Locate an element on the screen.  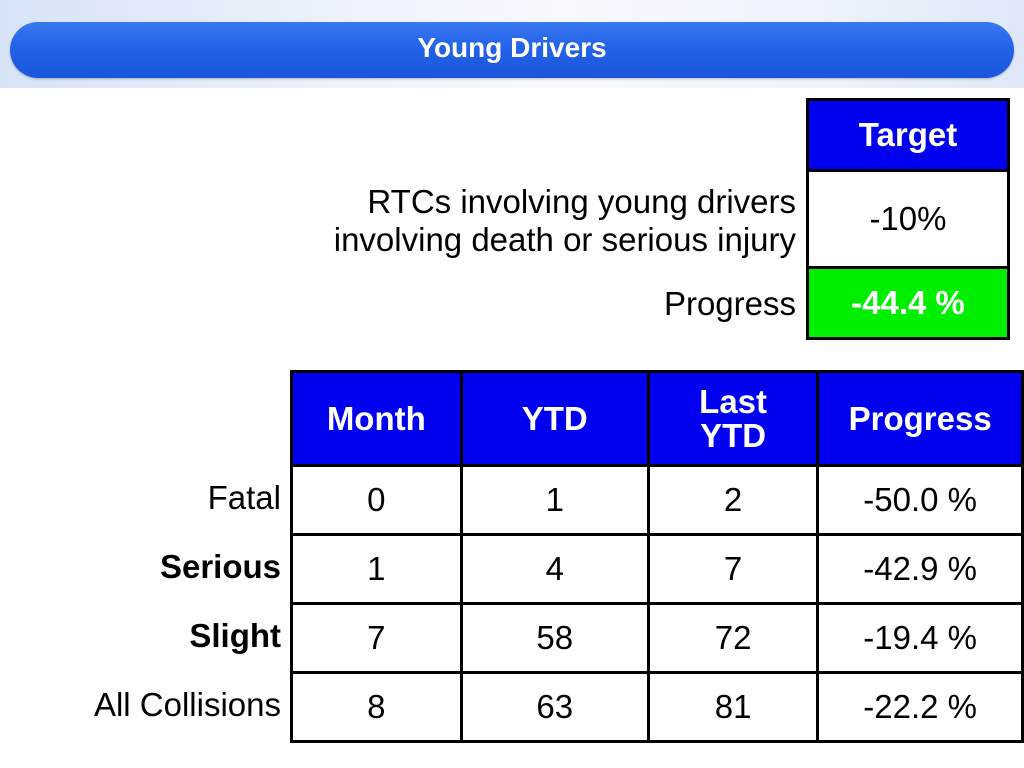
target-value: -10% is located at coordinates (908, 218).